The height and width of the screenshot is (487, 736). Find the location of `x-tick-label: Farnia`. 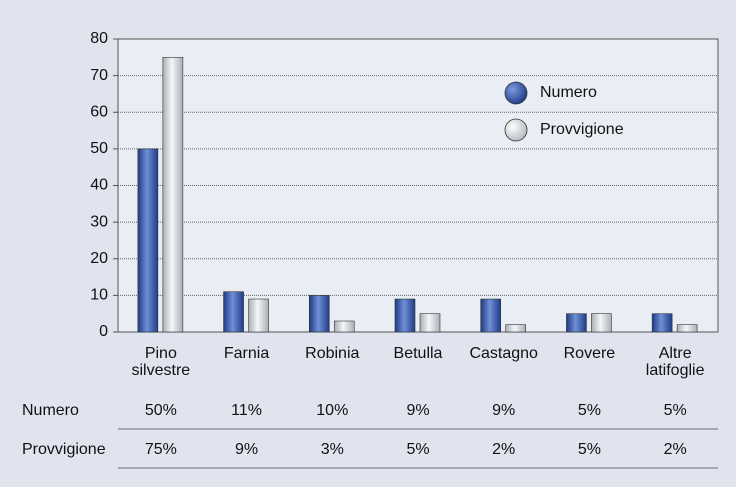

x-tick-label: Farnia is located at coordinates (246, 353).